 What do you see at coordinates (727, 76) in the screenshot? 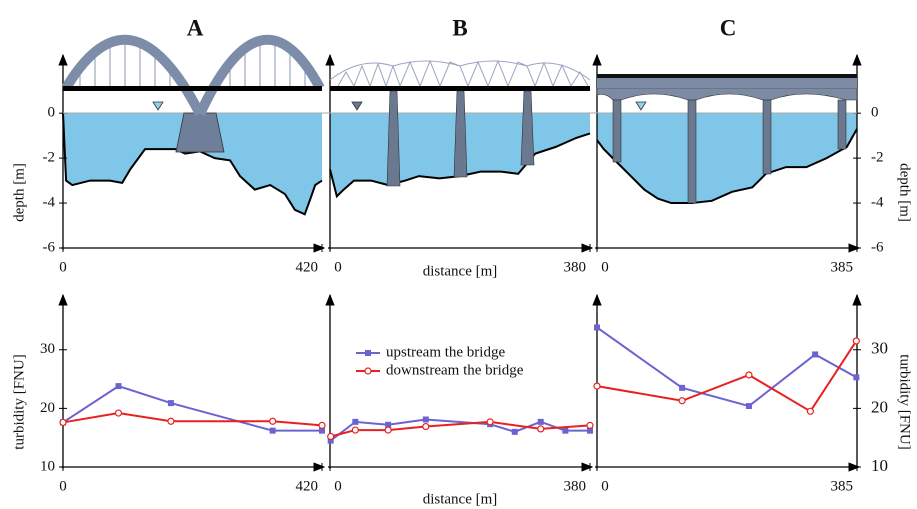
I see `deck-top` at bounding box center [727, 76].